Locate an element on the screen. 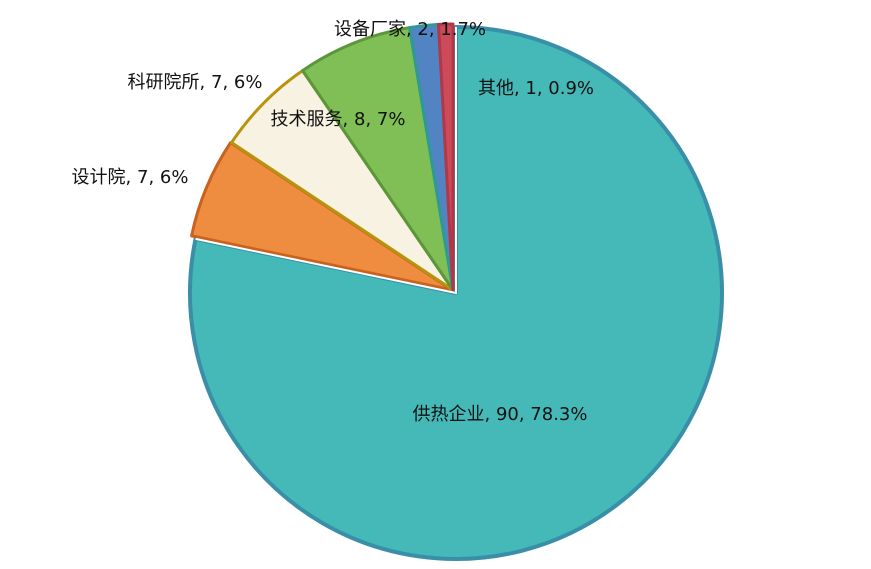 Image resolution: width=871 pixels, height=569 pixels. slice-separator is located at coordinates (326, 161).